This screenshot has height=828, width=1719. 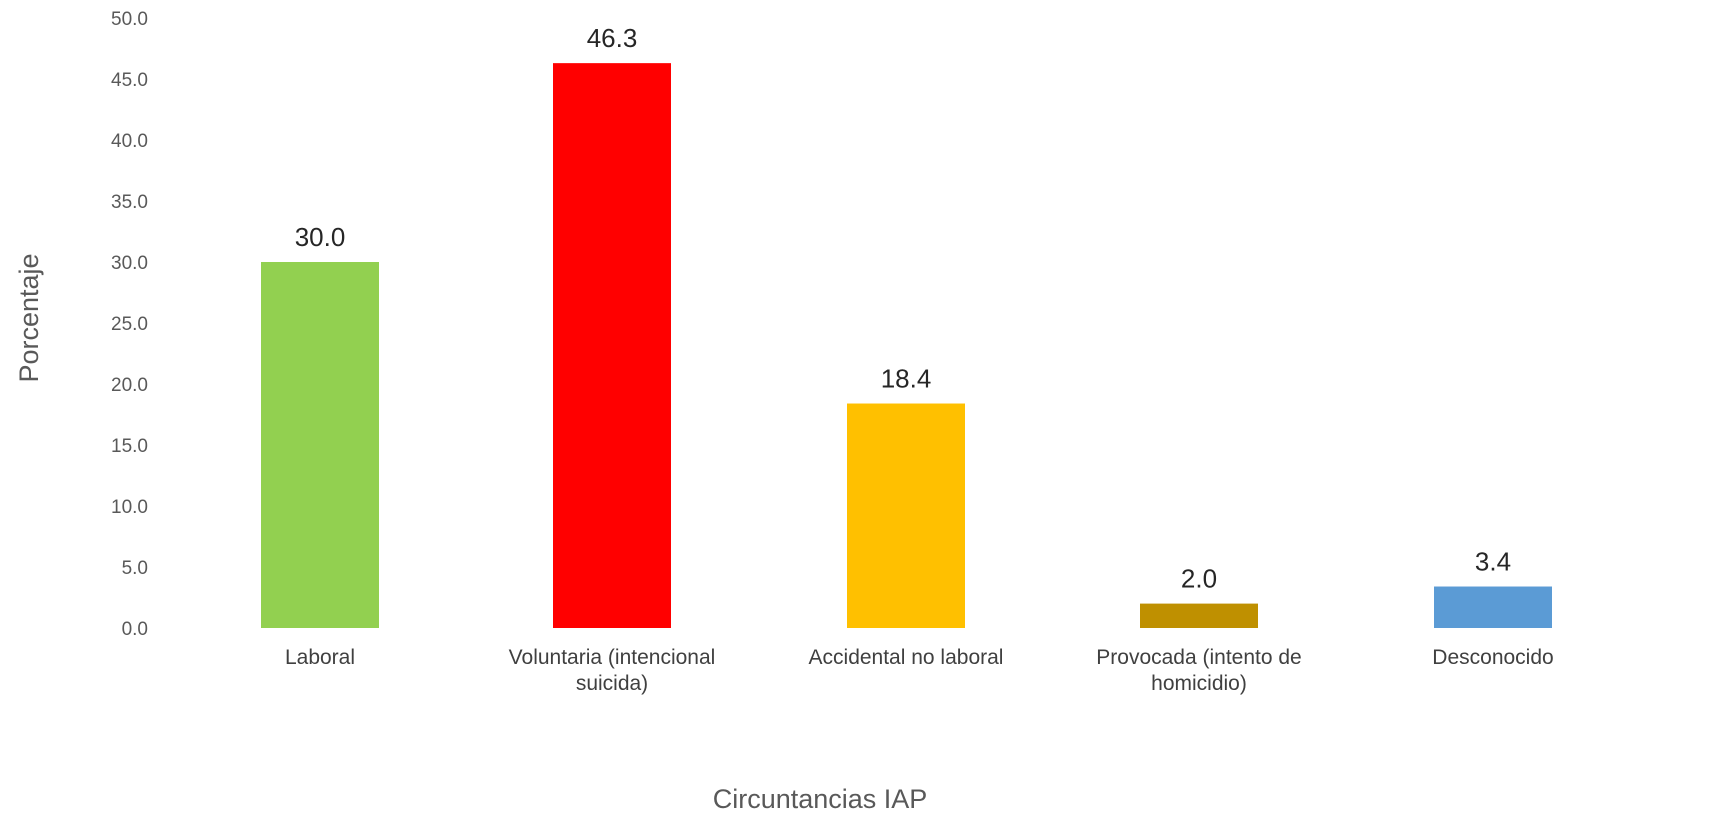 What do you see at coordinates (612, 38) in the screenshot?
I see `data-label: 46.3` at bounding box center [612, 38].